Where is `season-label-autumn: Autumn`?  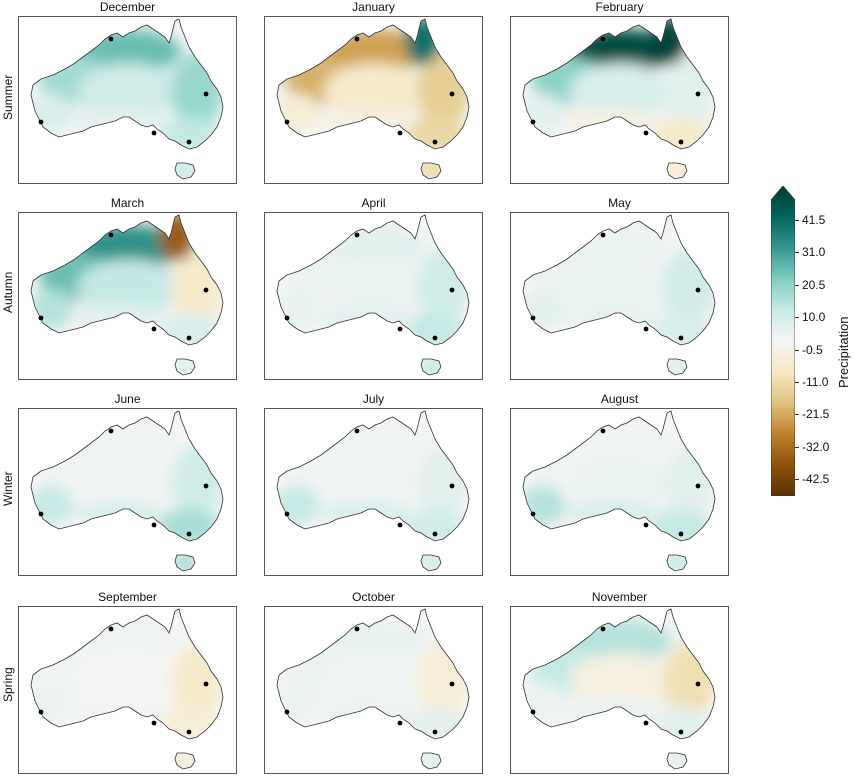
season-label-autumn: Autumn is located at coordinates (8, 292).